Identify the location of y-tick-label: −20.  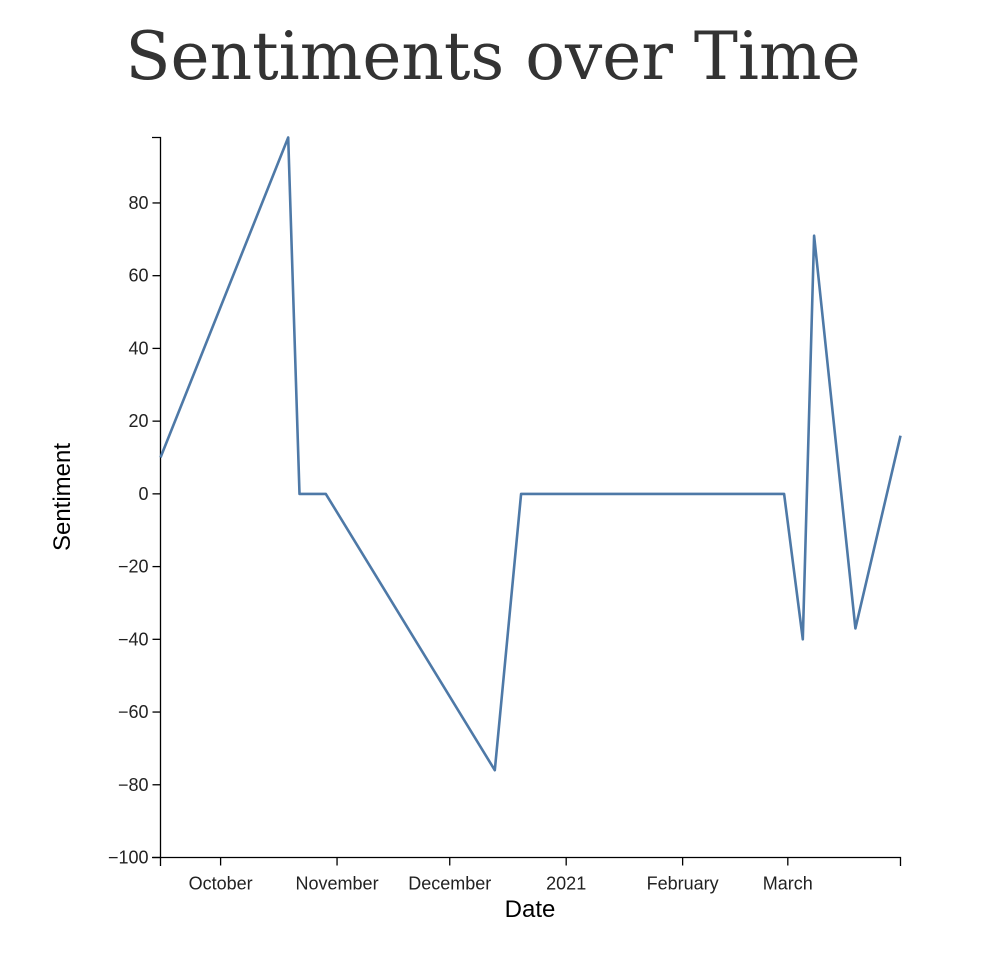
(133, 567).